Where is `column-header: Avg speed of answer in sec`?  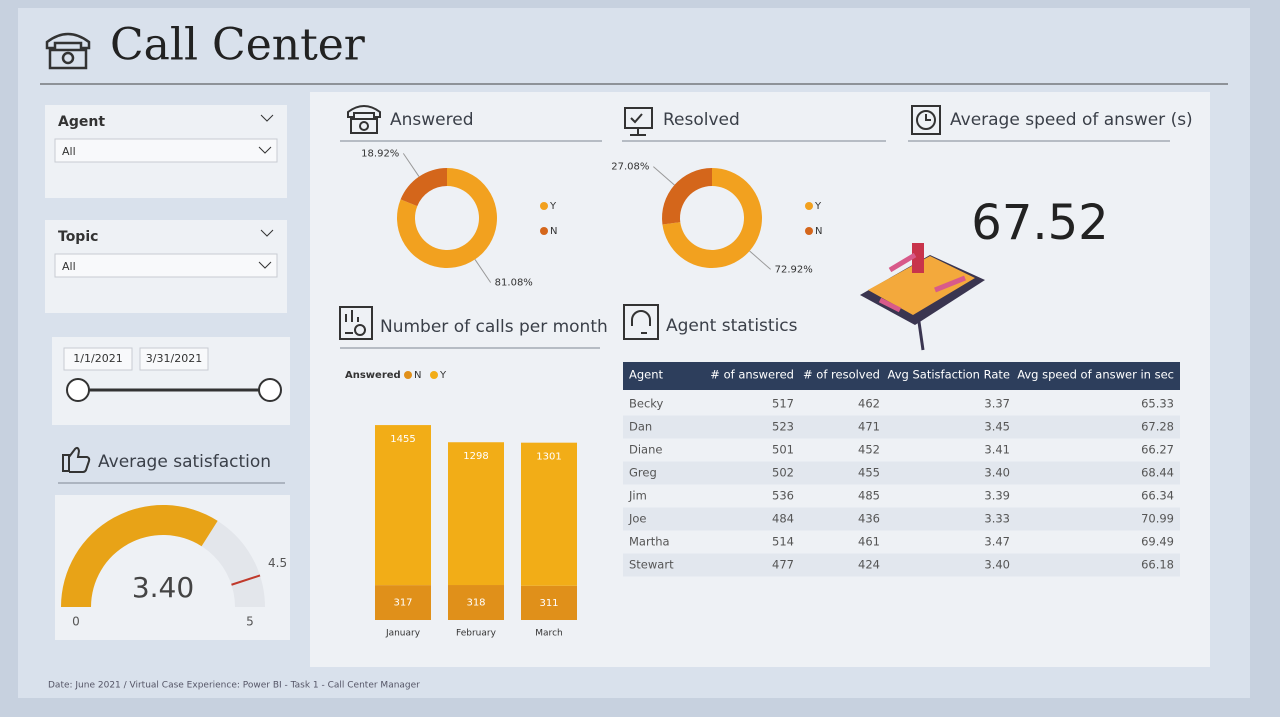
column-header: Avg speed of answer in sec is located at coordinates (1095, 375).